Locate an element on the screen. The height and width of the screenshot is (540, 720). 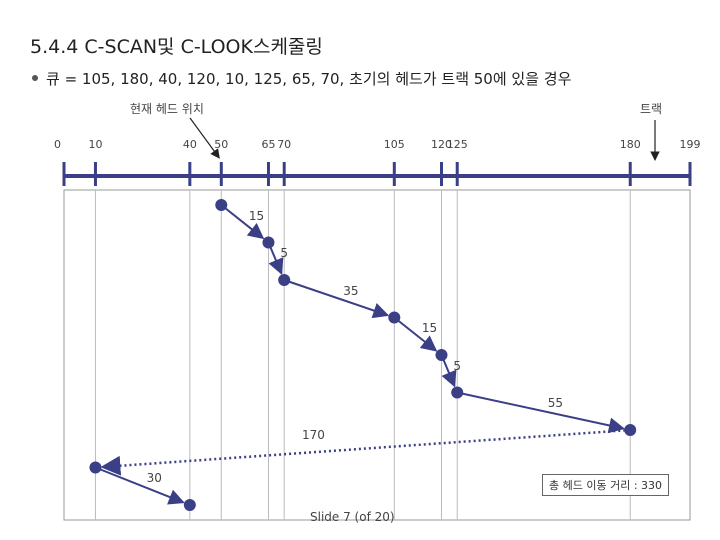
current-head-label: 현재 헤드 위치 is located at coordinates (167, 109).